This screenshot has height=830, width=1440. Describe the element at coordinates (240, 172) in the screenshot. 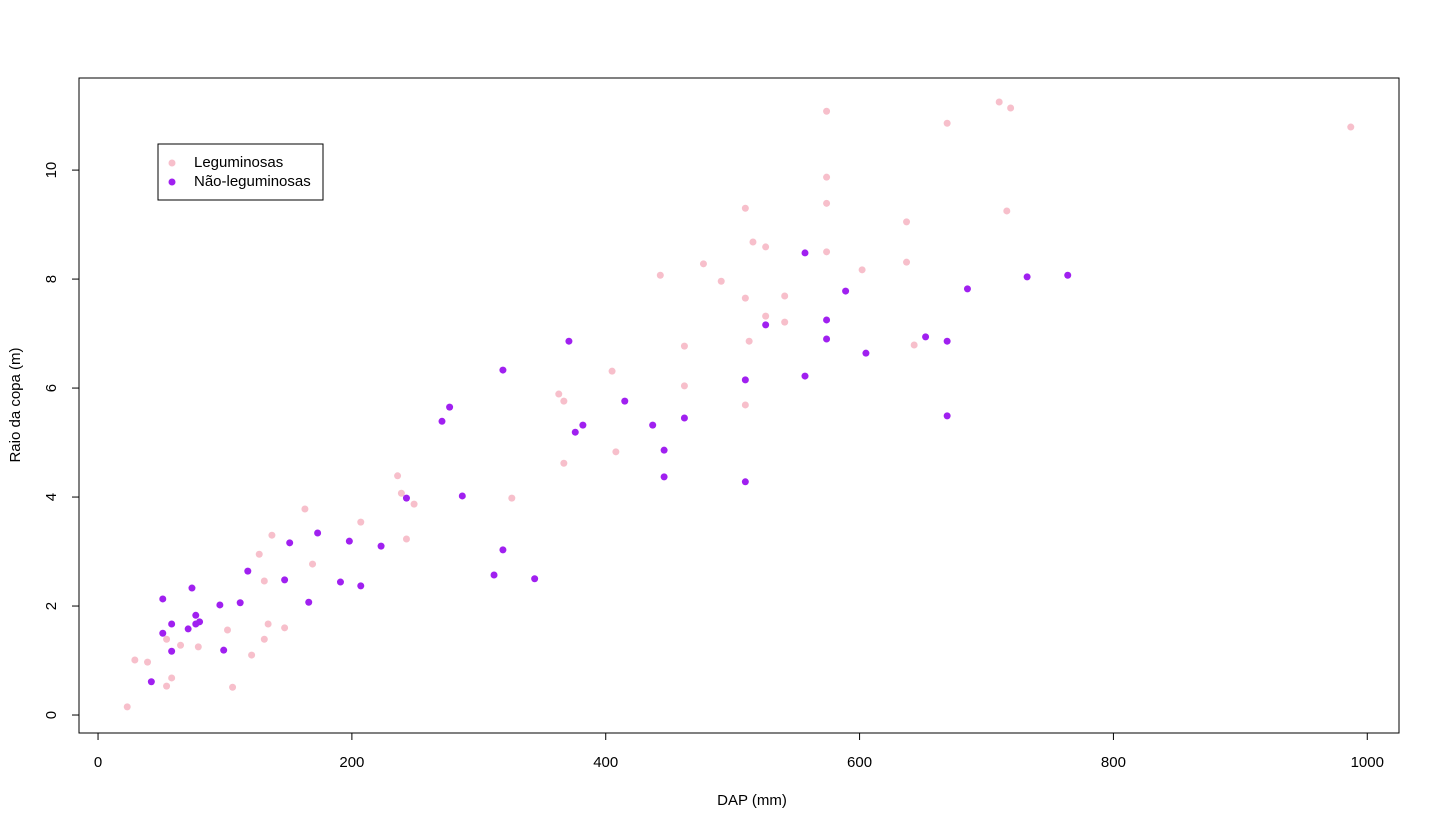

I see `legend-box` at that location.